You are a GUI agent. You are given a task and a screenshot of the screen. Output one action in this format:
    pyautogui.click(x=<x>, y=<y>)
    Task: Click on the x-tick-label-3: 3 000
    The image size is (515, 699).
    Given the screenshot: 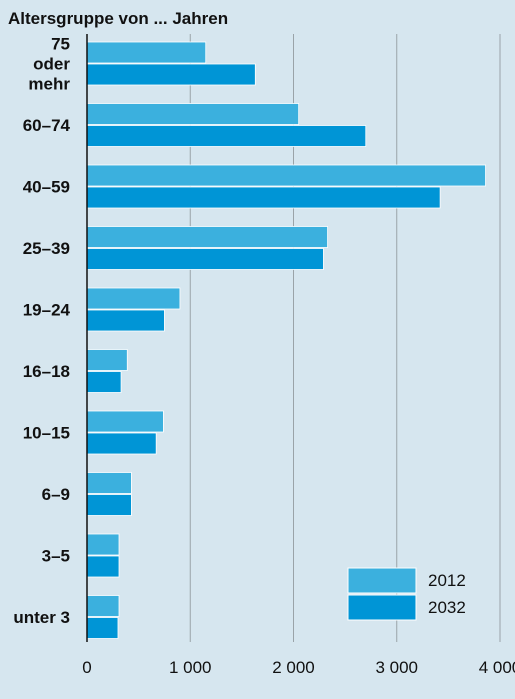 What is the action you would take?
    pyautogui.click(x=396, y=667)
    